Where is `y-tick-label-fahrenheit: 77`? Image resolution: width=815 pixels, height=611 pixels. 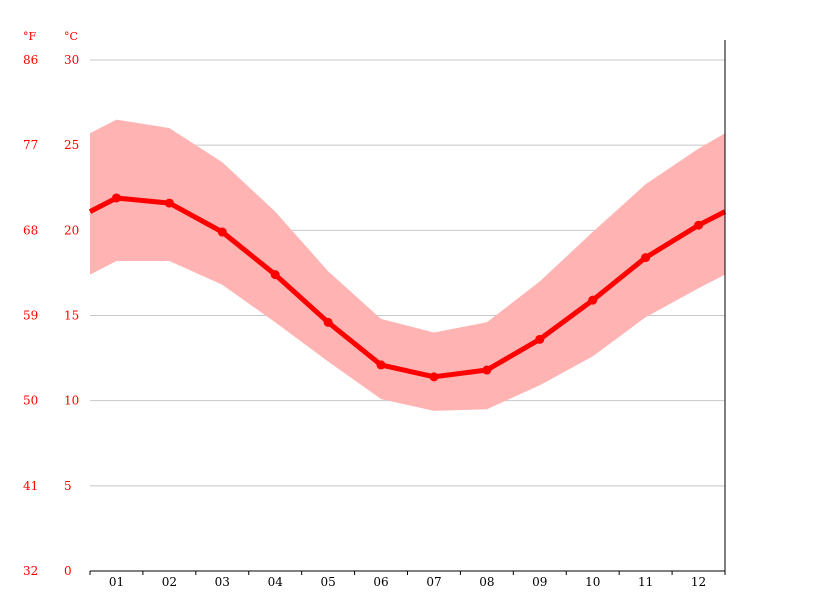 y-tick-label-fahrenheit: 77 is located at coordinates (30, 145).